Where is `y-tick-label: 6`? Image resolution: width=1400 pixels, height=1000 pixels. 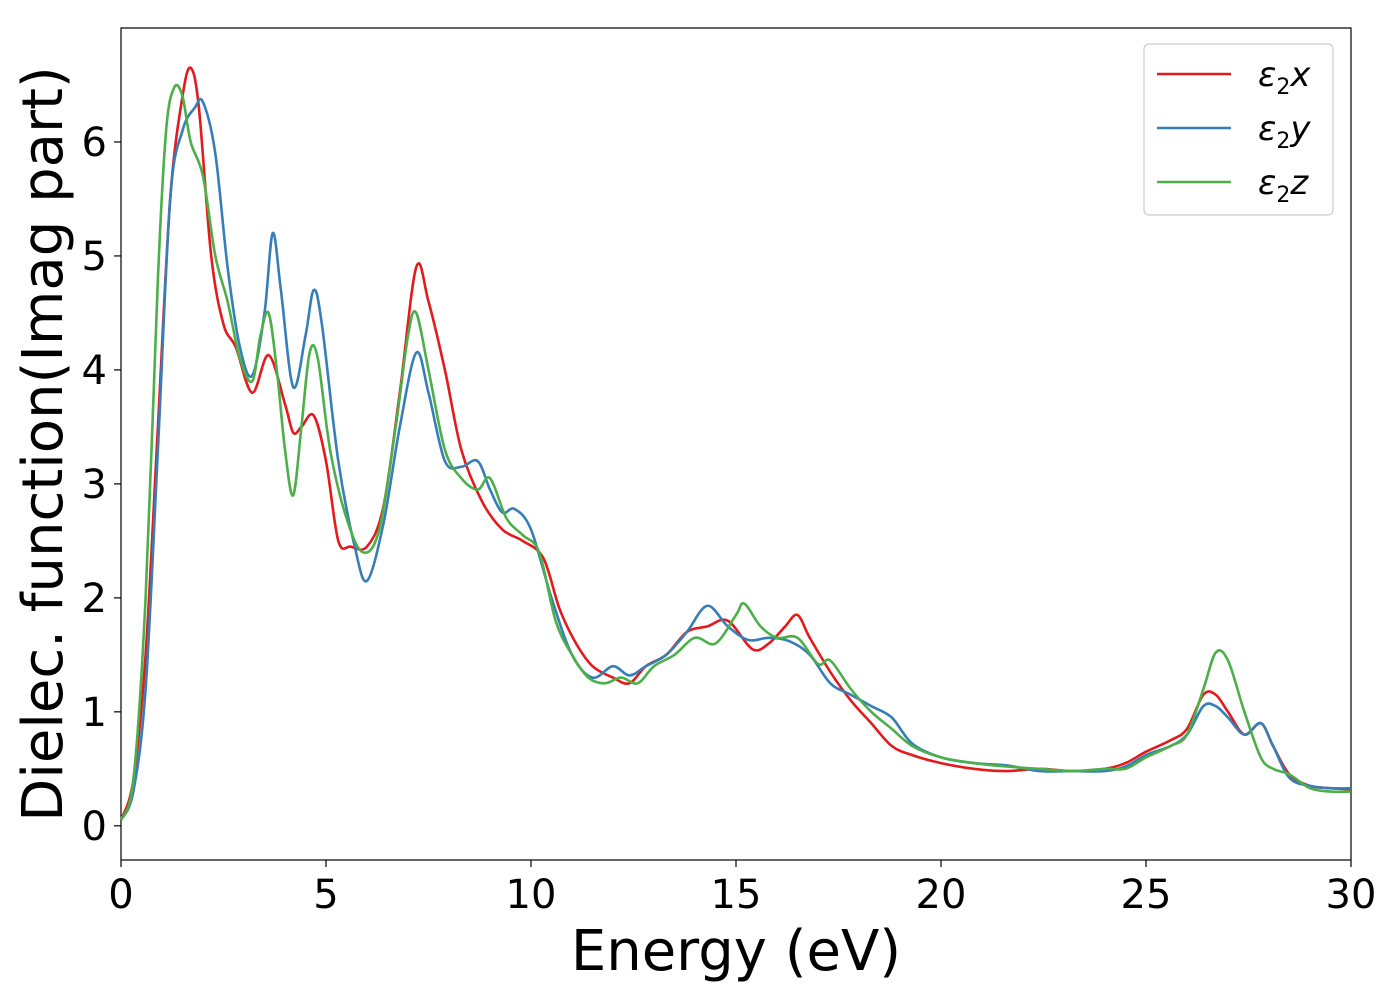
y-tick-label: 6 is located at coordinates (94, 143).